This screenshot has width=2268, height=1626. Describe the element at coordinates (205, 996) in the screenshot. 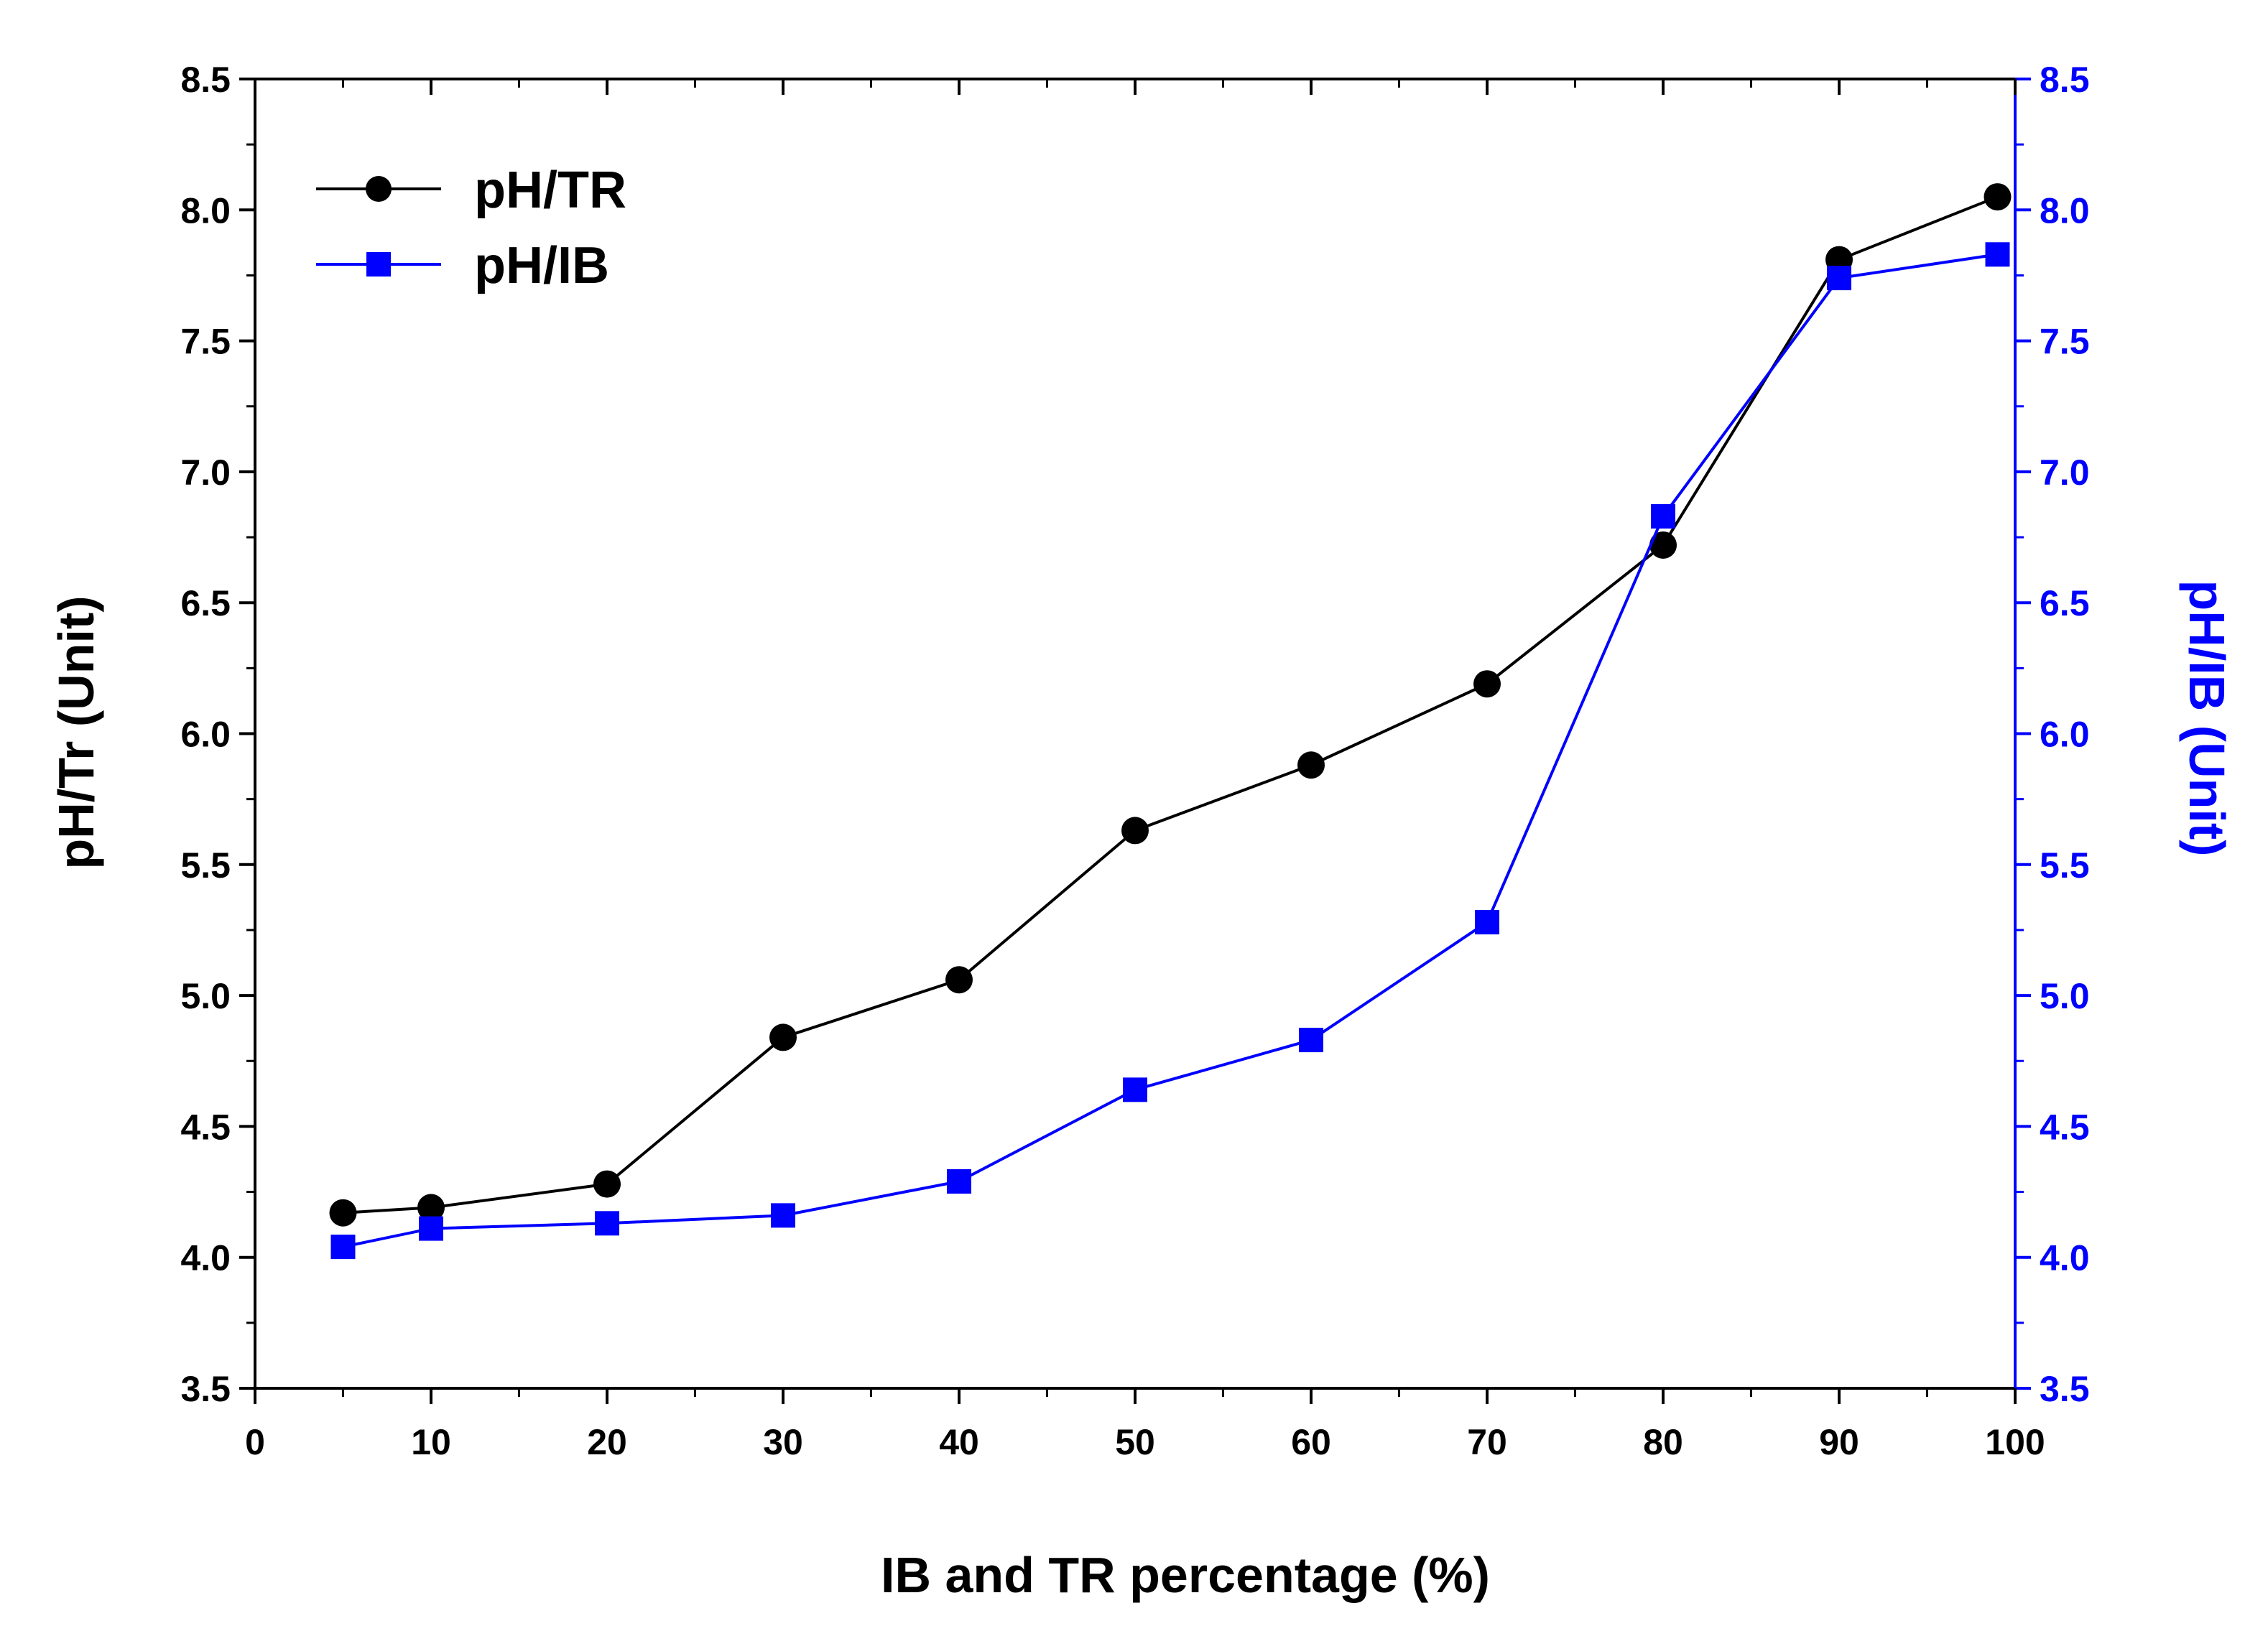

I see `left-y-tick-label: 5.0` at that location.